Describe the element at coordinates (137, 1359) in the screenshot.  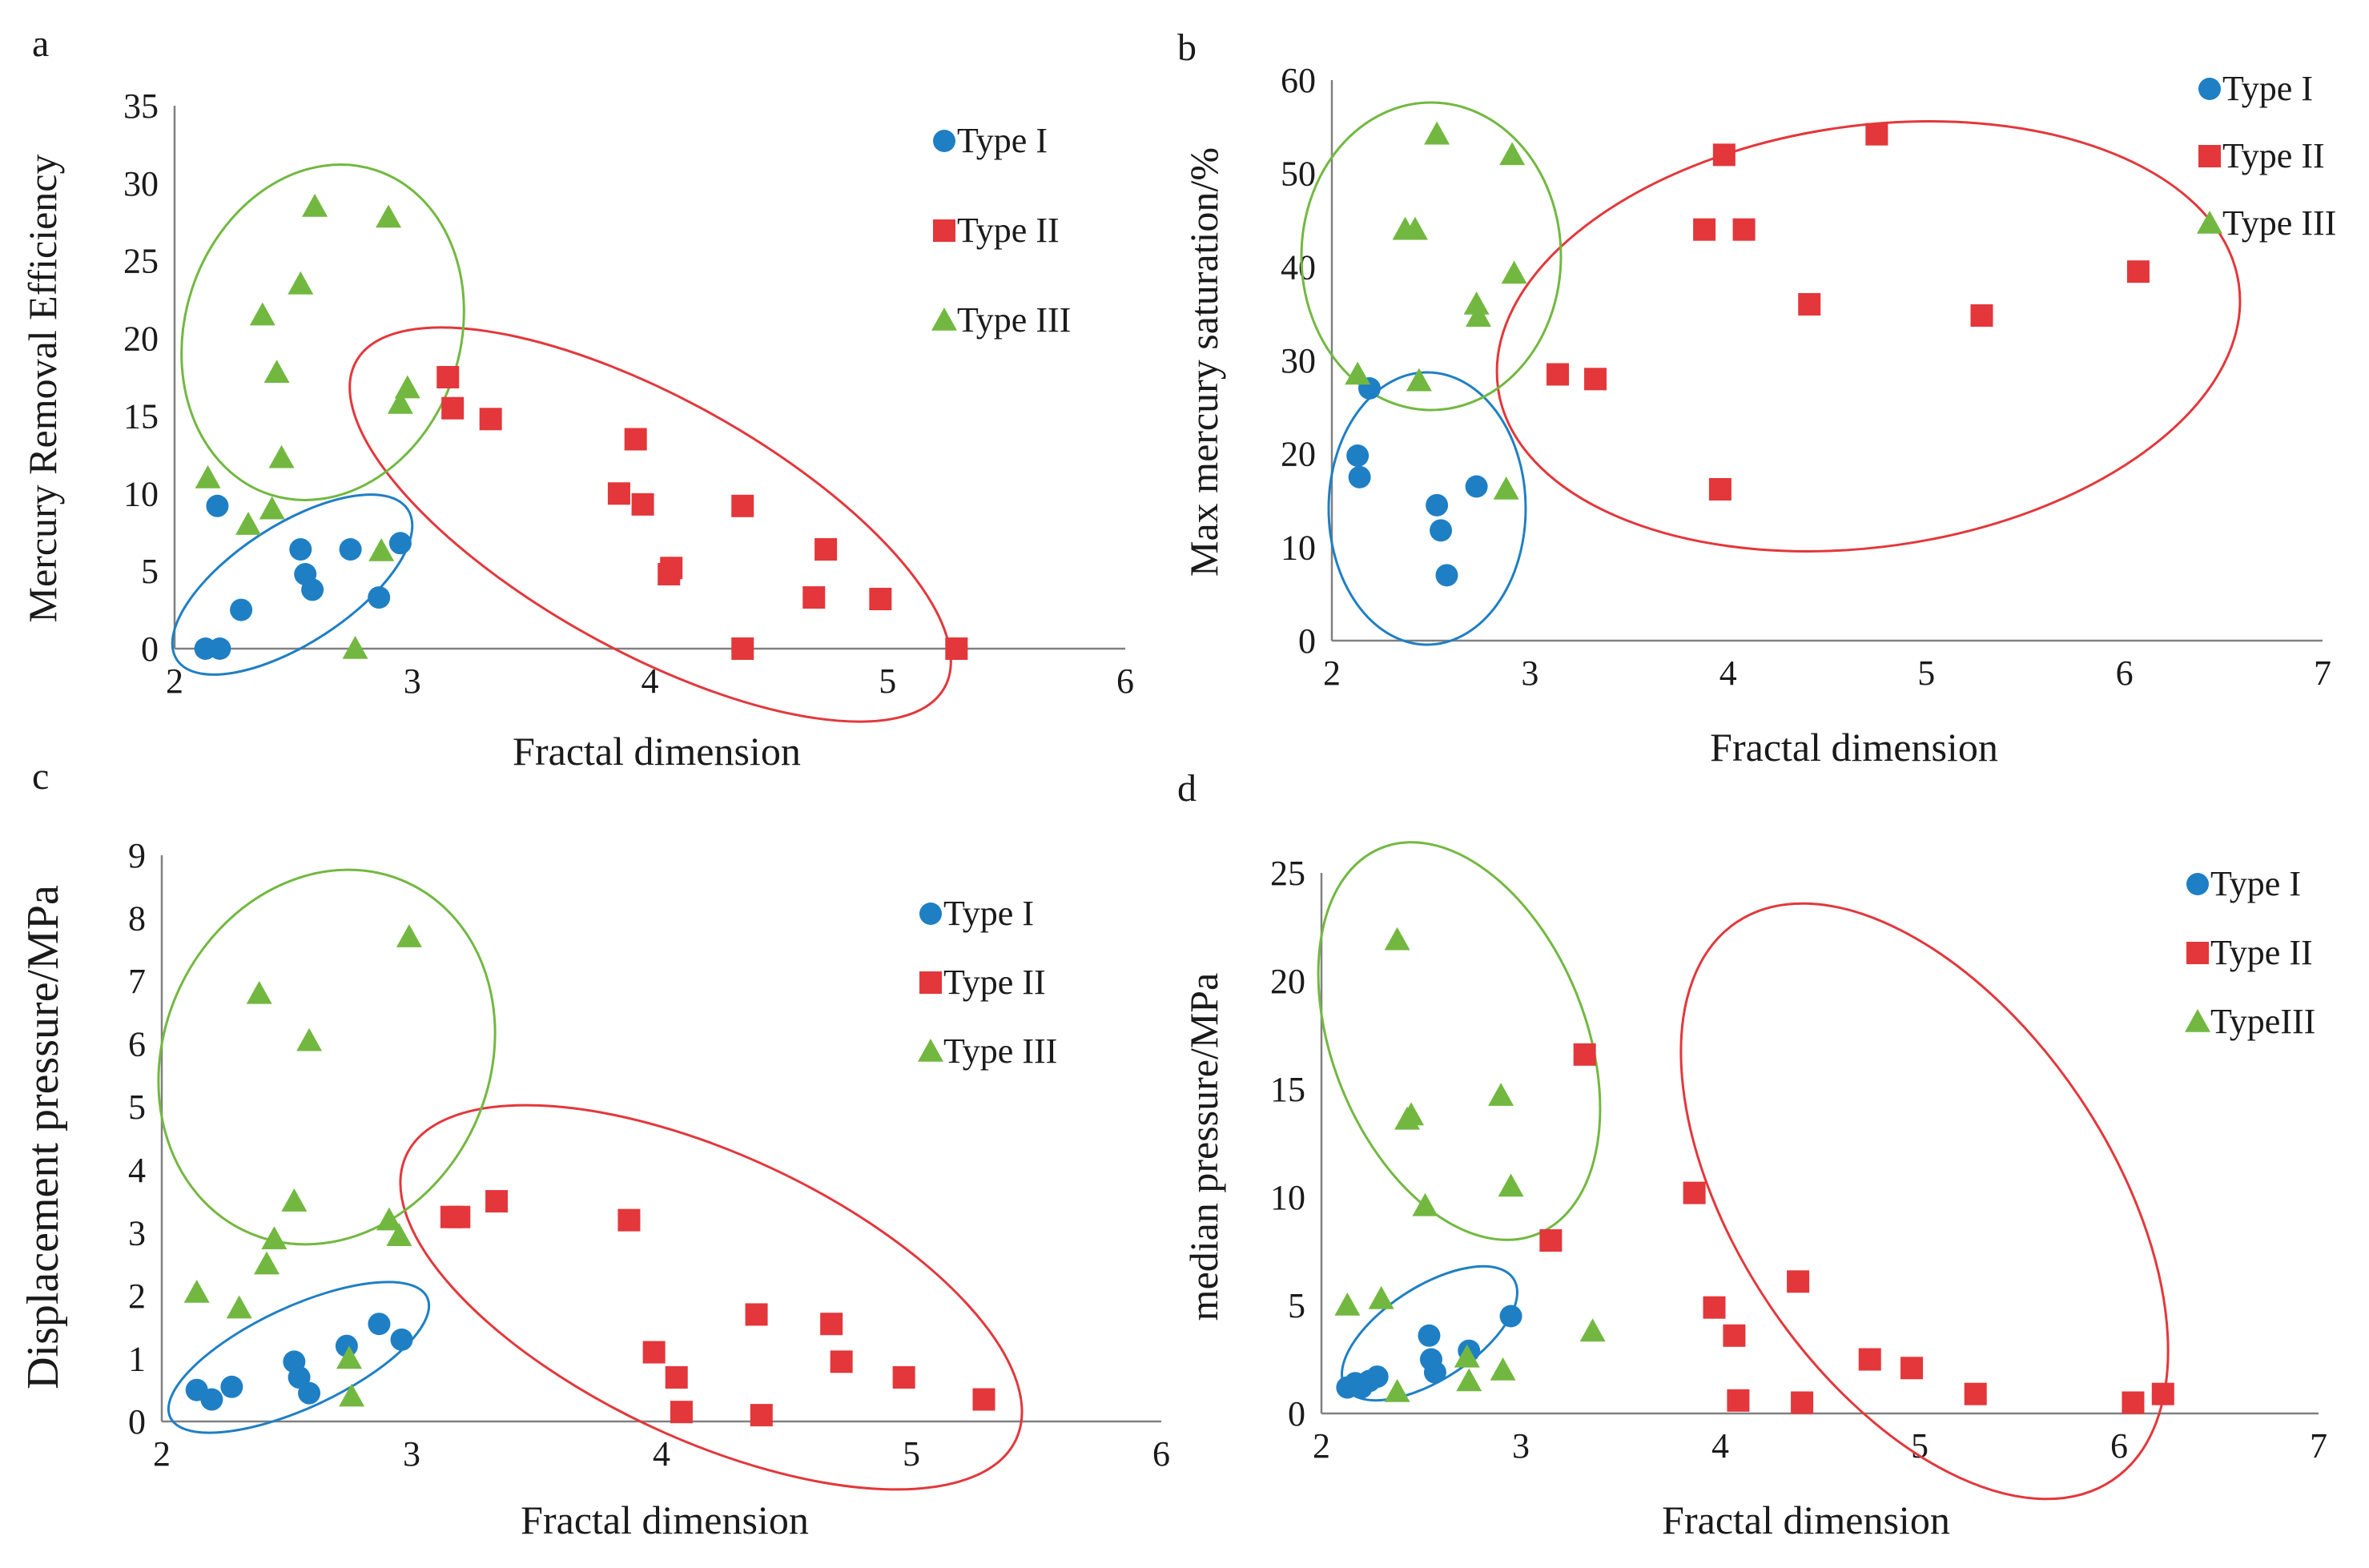
I see `y-tick-label: 1` at that location.